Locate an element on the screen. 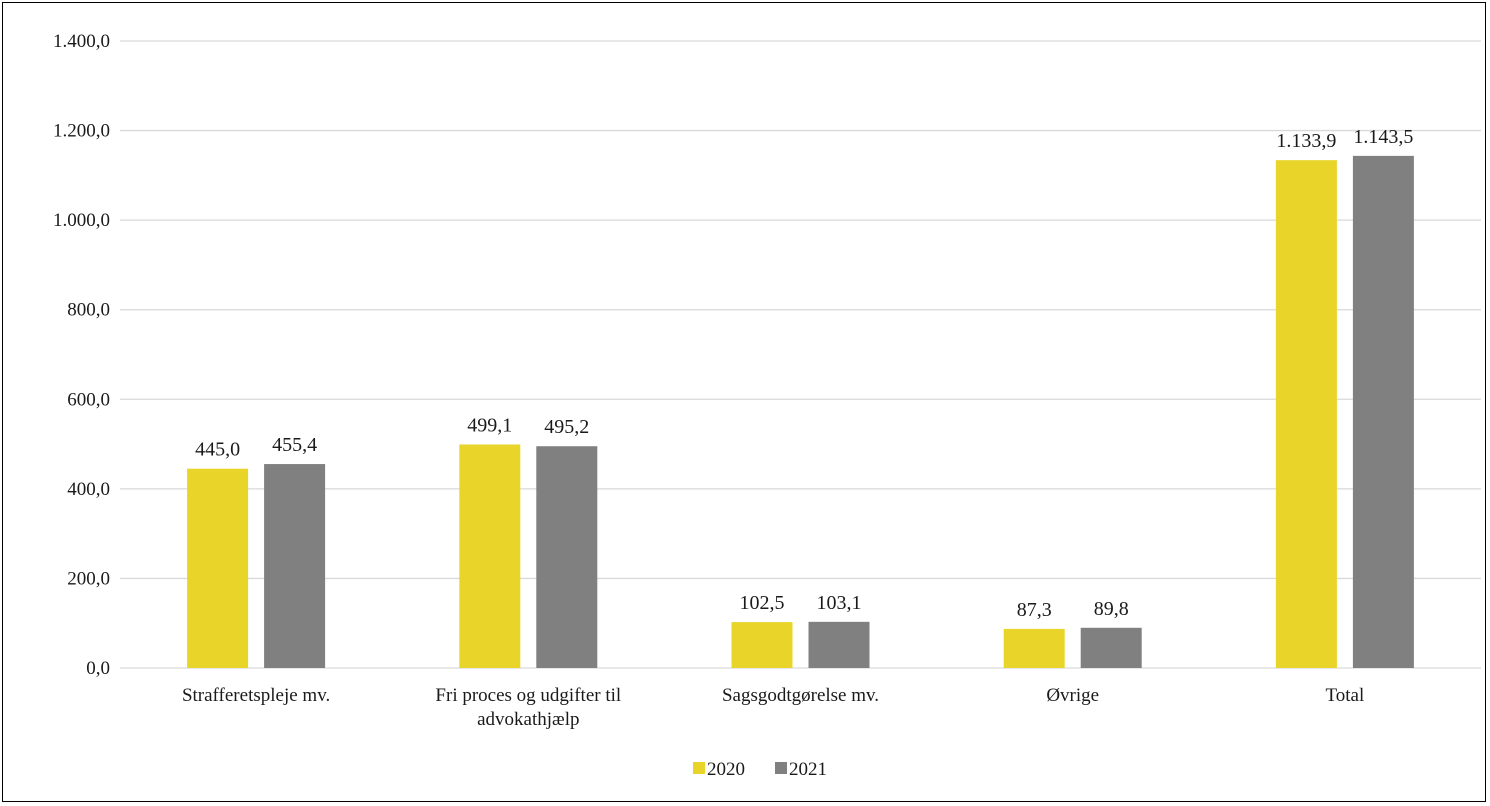 The image size is (1490, 806). data-label-2020: 499,1 is located at coordinates (489, 425).